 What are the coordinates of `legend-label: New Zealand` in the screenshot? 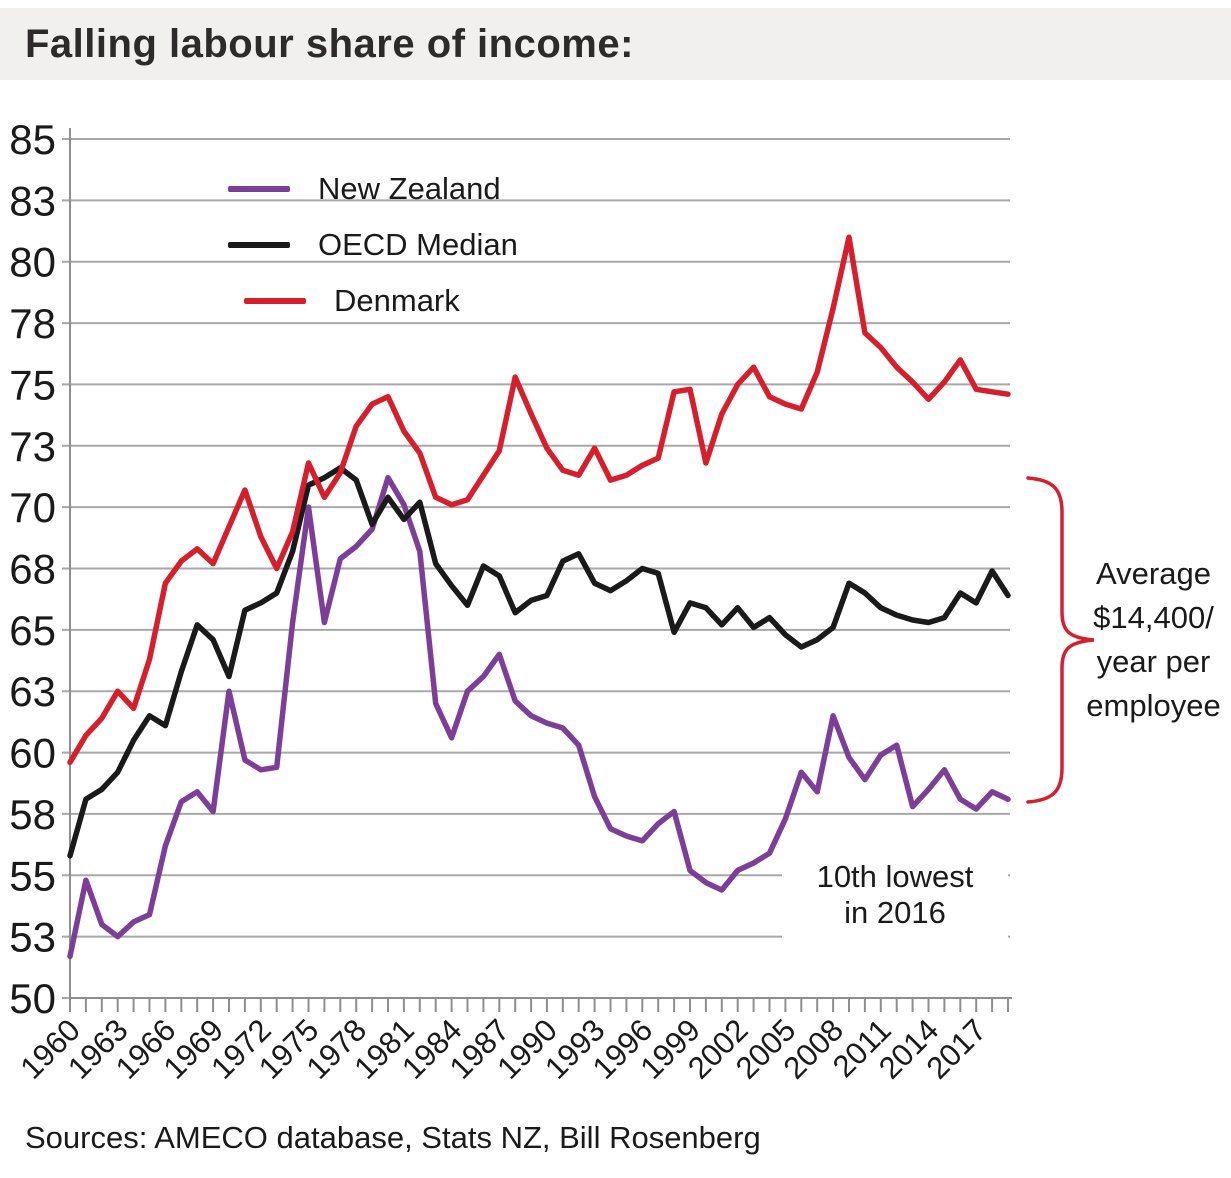 It's located at (409, 188).